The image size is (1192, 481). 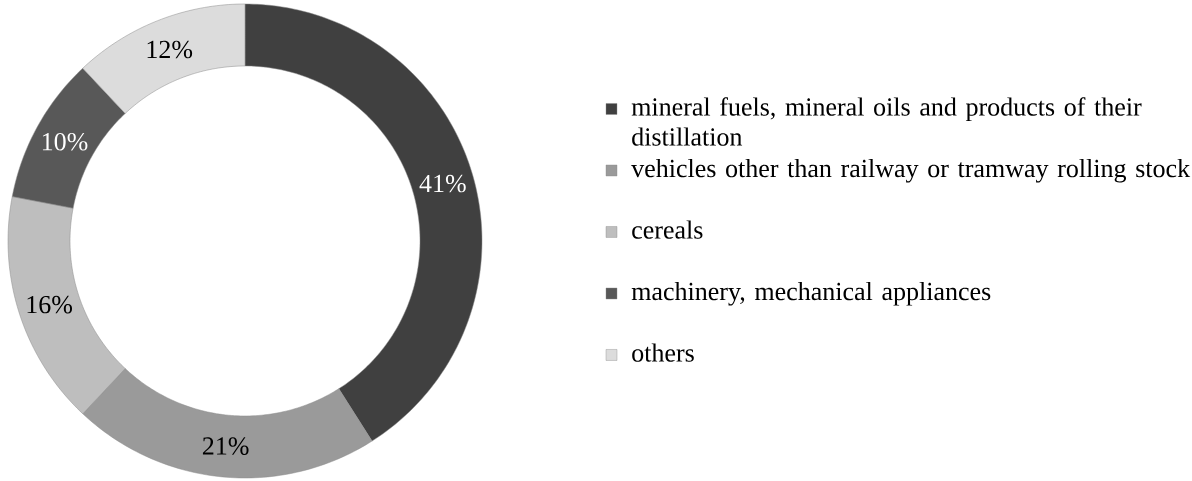 I want to click on data-label: 41%, so click(x=442, y=183).